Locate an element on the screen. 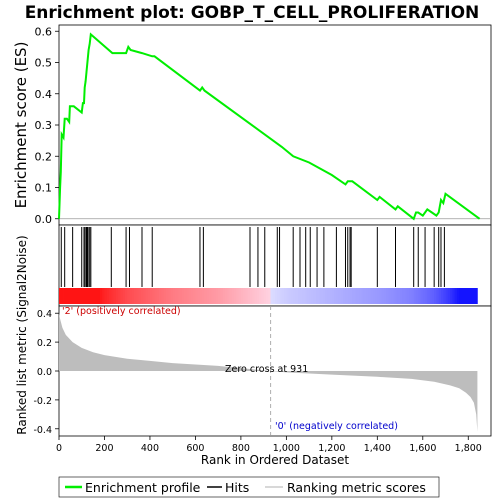 This screenshot has width=500, height=500. rank-y-ticks: 0.4 0.2 0.0 -0.2 -0.4 is located at coordinates (46, 372).